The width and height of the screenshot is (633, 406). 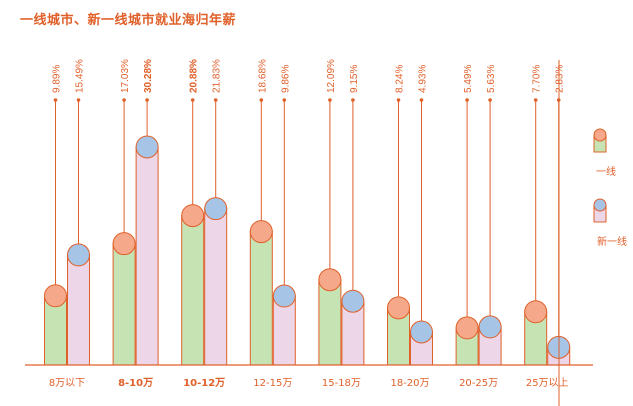 What do you see at coordinates (272, 383) in the screenshot?
I see `x-tick-label: 12-15万` at bounding box center [272, 383].